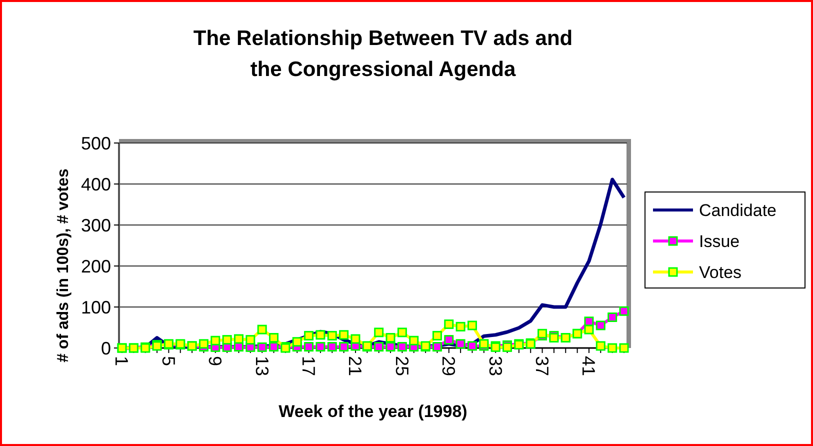  I want to click on y-tick-label: 400, so click(95, 184).